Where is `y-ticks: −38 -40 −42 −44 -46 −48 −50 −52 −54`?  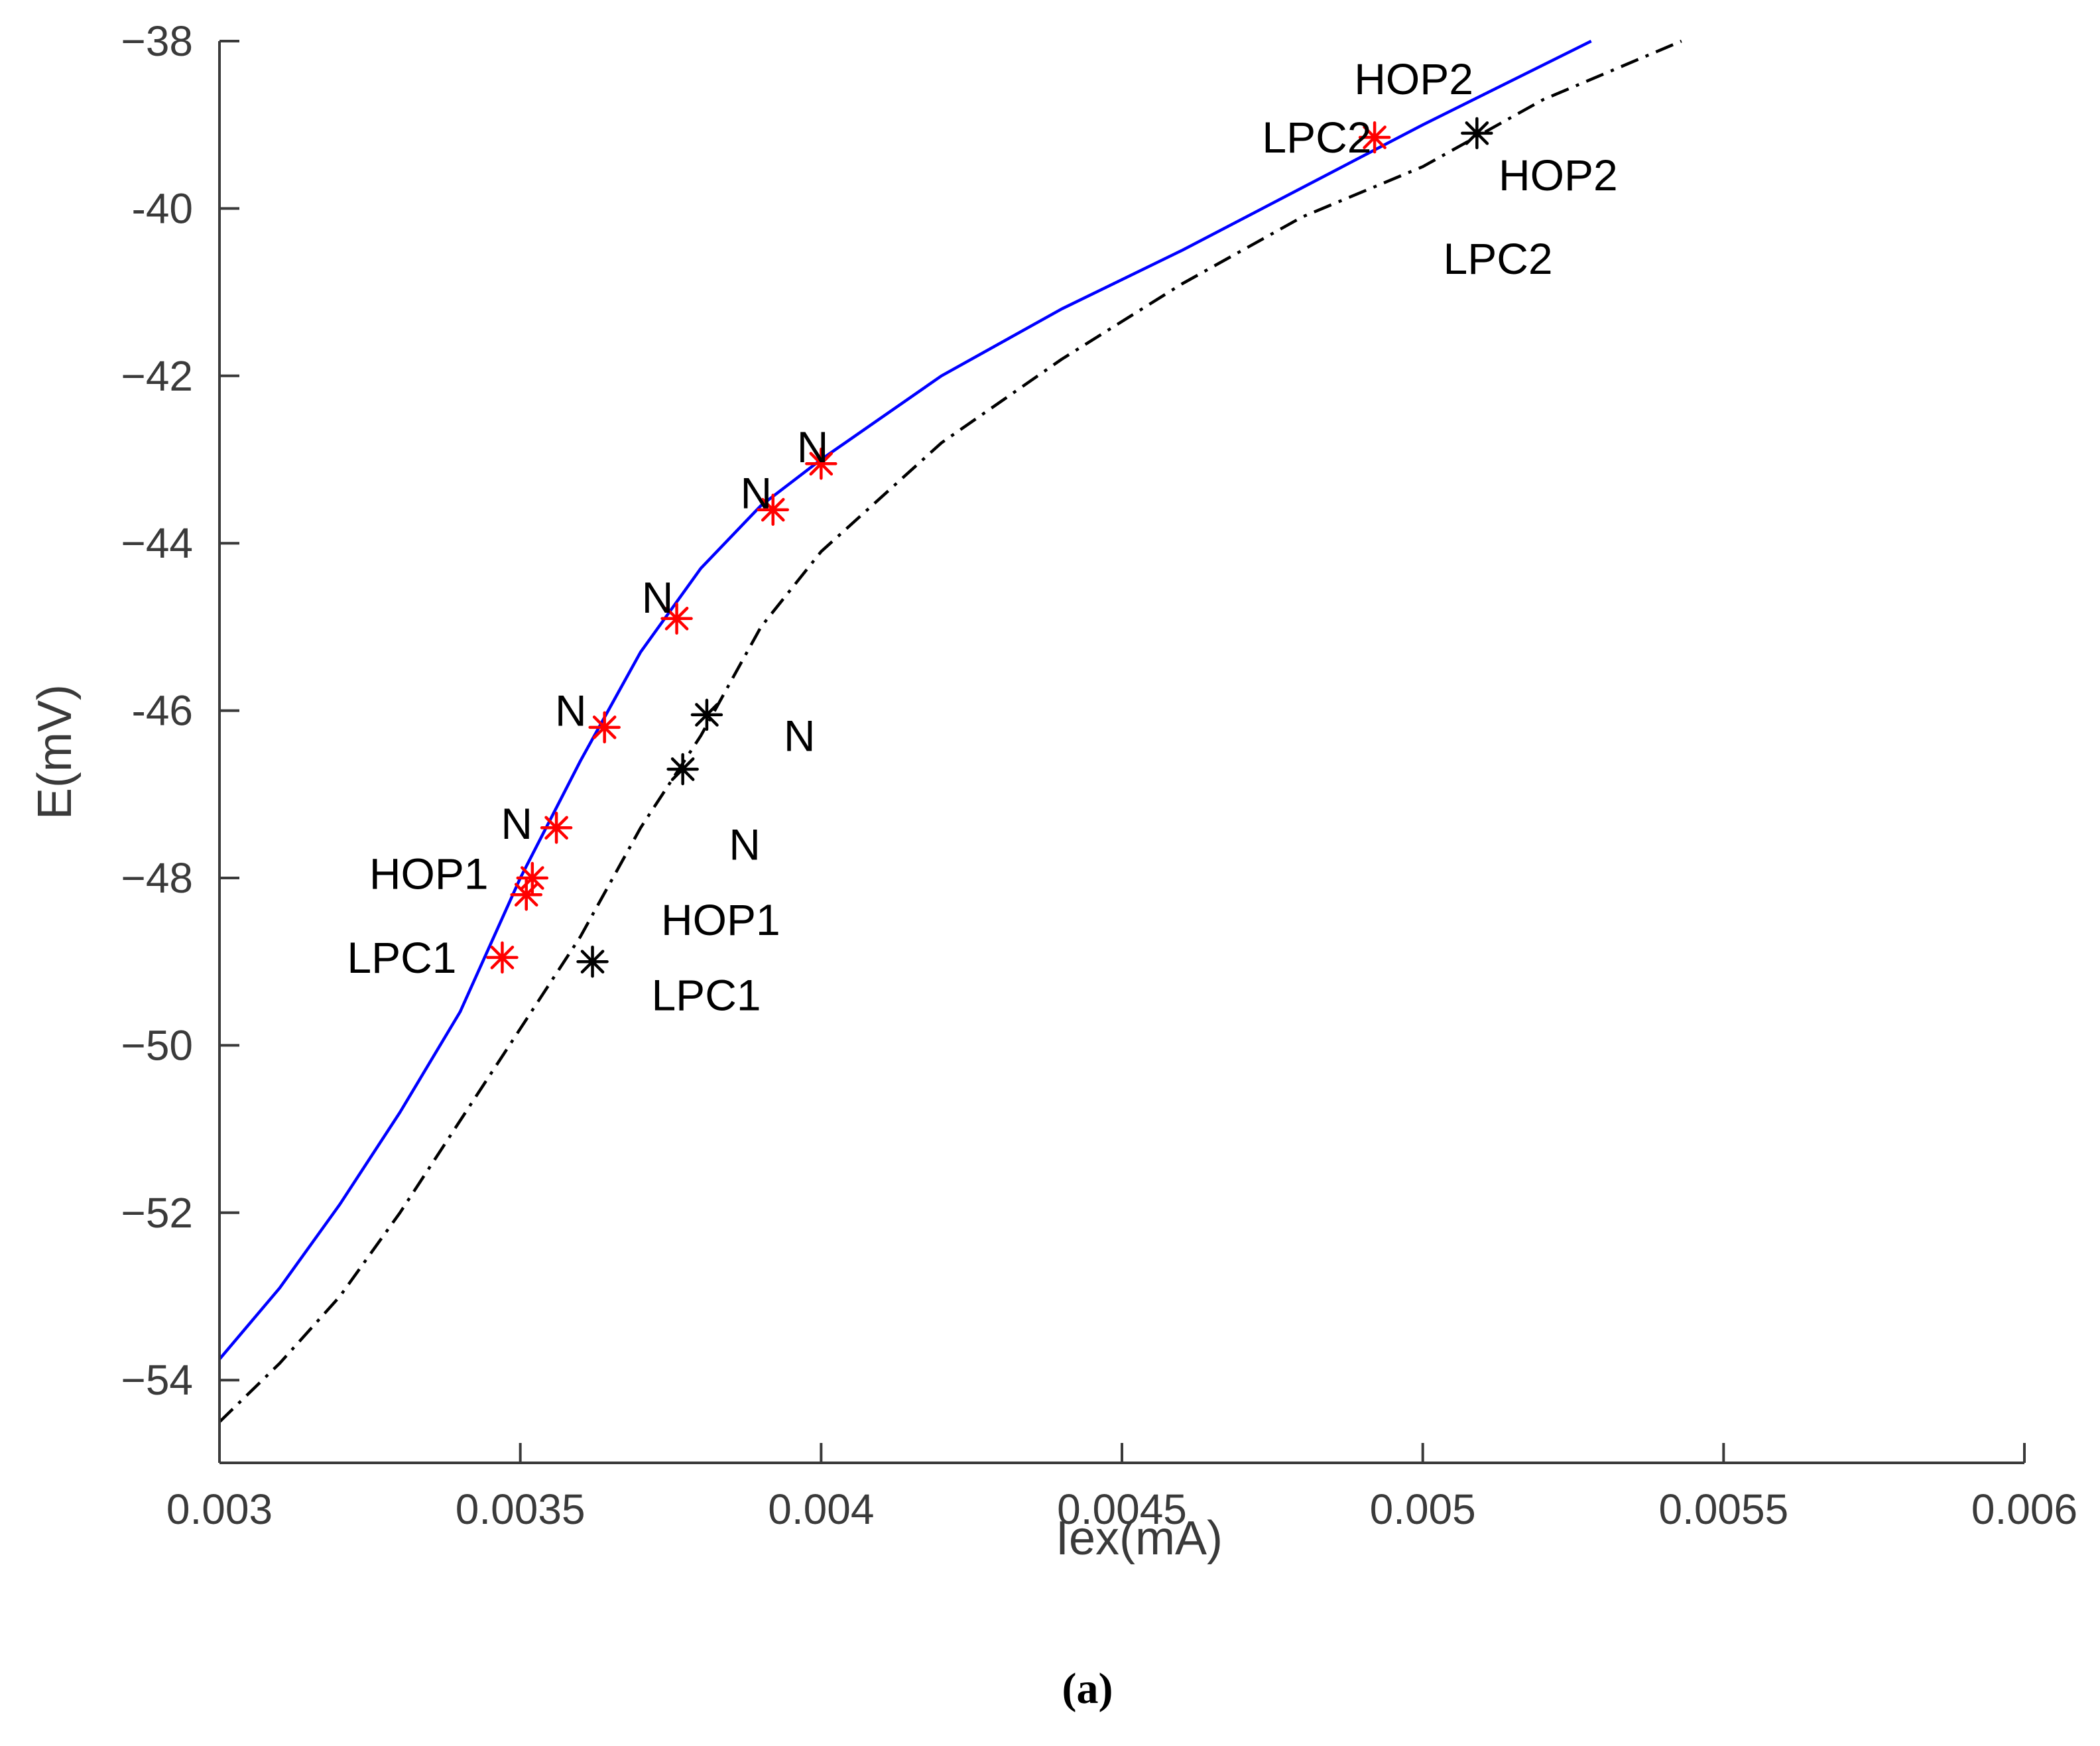 y-ticks: −38 -40 −42 −44 -46 −48 −50 −52 −54 is located at coordinates (180, 710).